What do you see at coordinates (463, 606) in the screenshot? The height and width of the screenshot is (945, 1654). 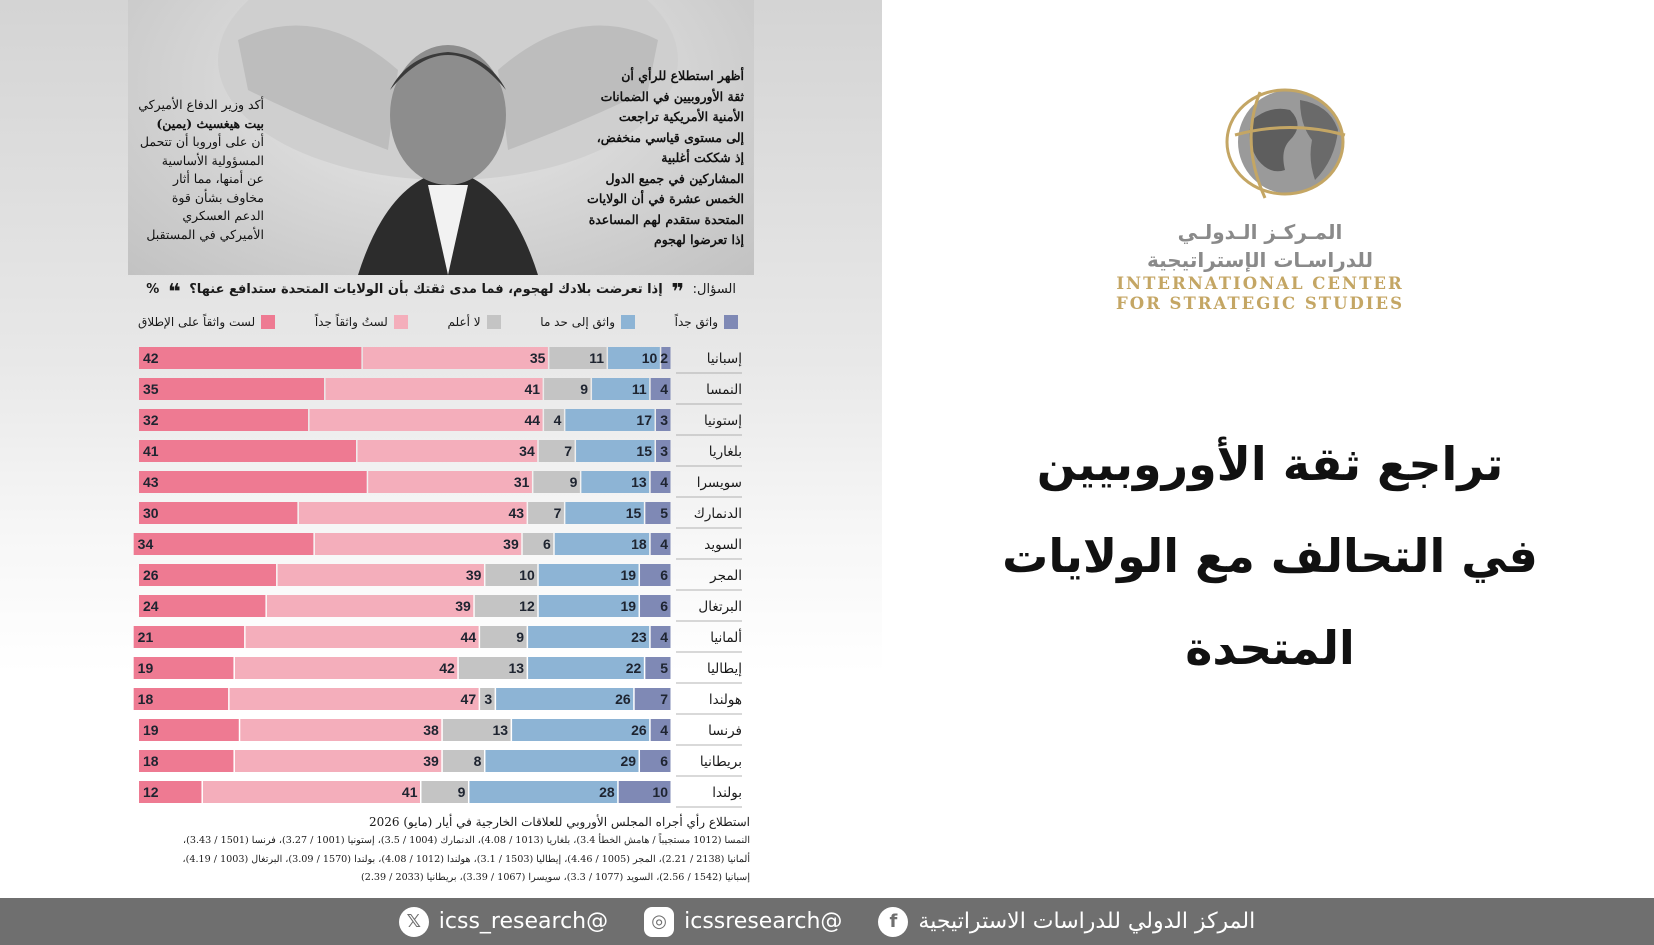 I see `bar-value-label: 39` at bounding box center [463, 606].